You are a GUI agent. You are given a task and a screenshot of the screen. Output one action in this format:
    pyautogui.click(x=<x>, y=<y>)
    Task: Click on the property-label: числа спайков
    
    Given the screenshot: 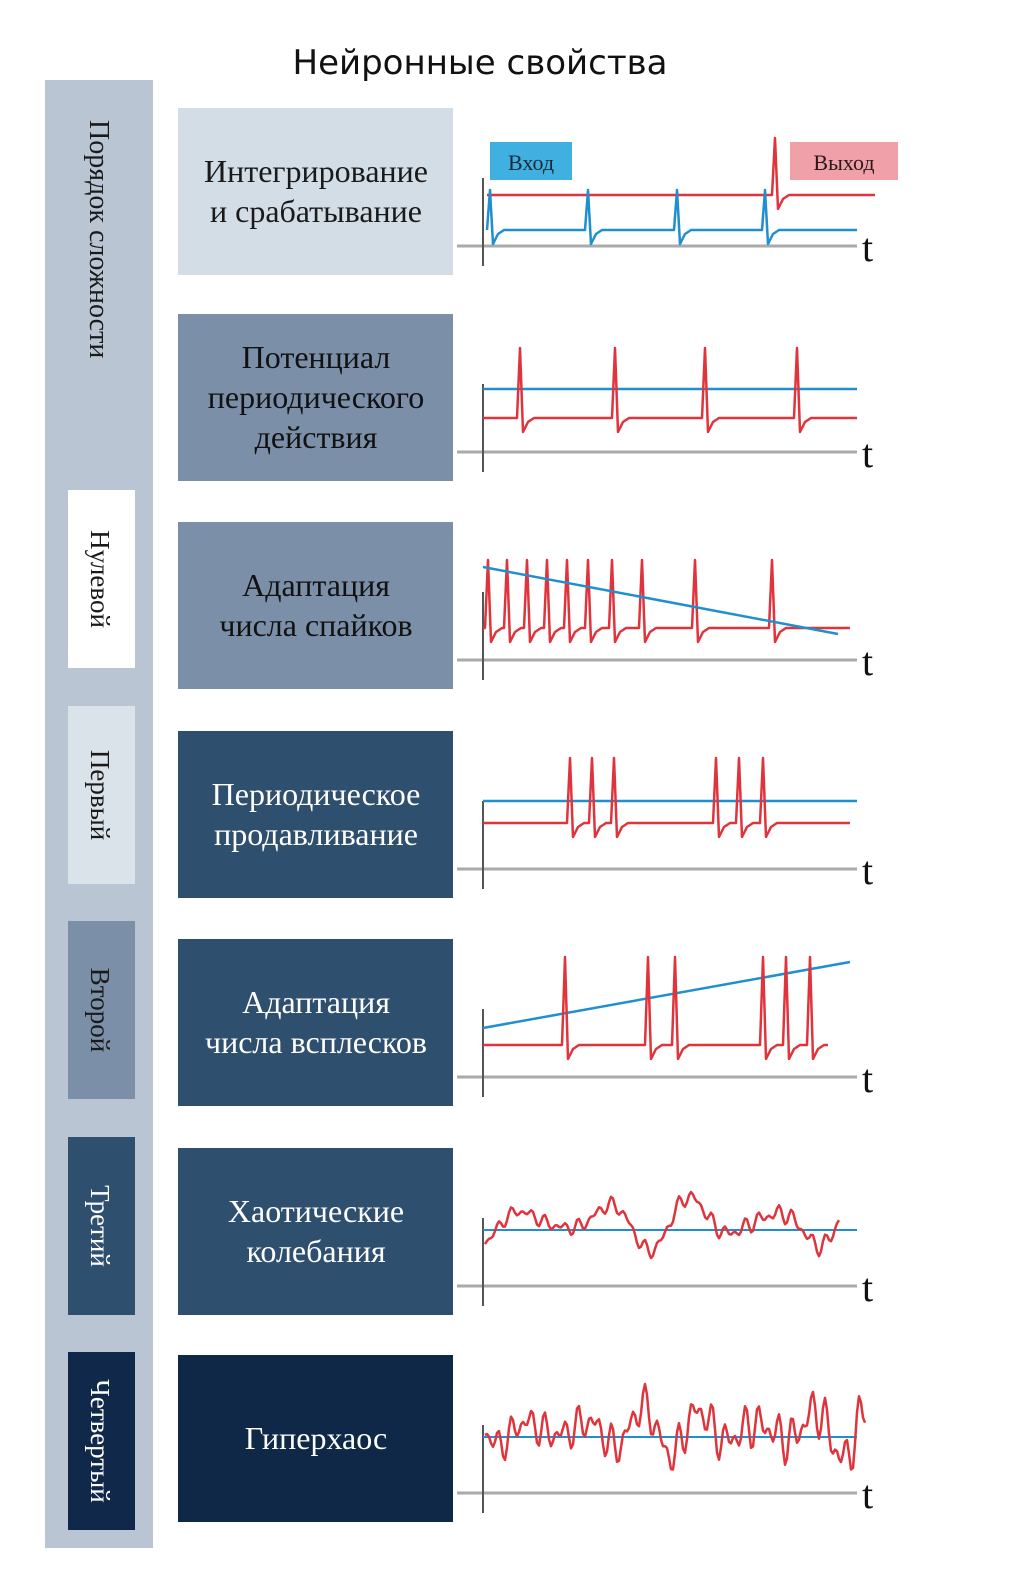 What is the action you would take?
    pyautogui.click(x=315, y=625)
    